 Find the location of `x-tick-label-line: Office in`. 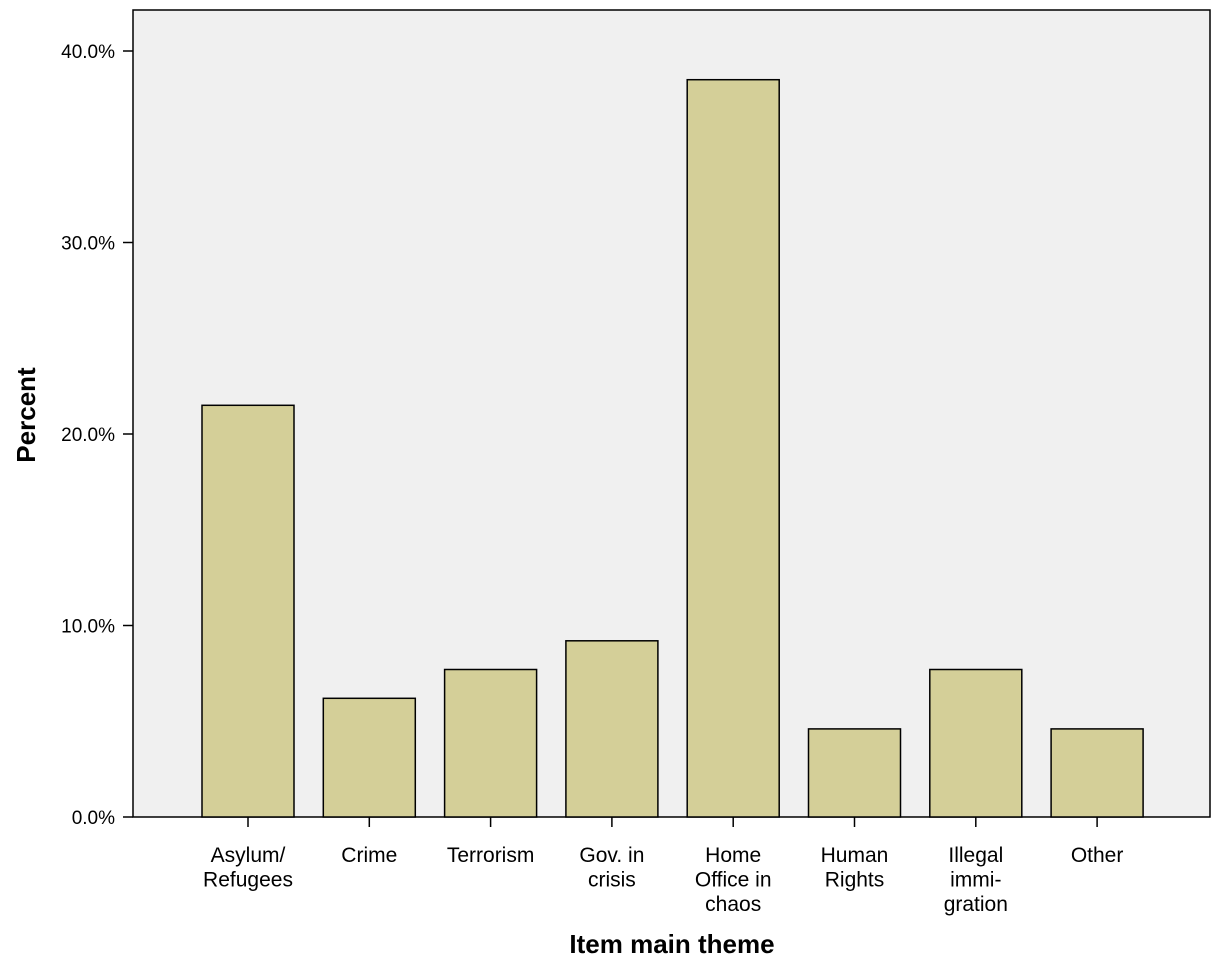

x-tick-label-line: Office in is located at coordinates (733, 880).